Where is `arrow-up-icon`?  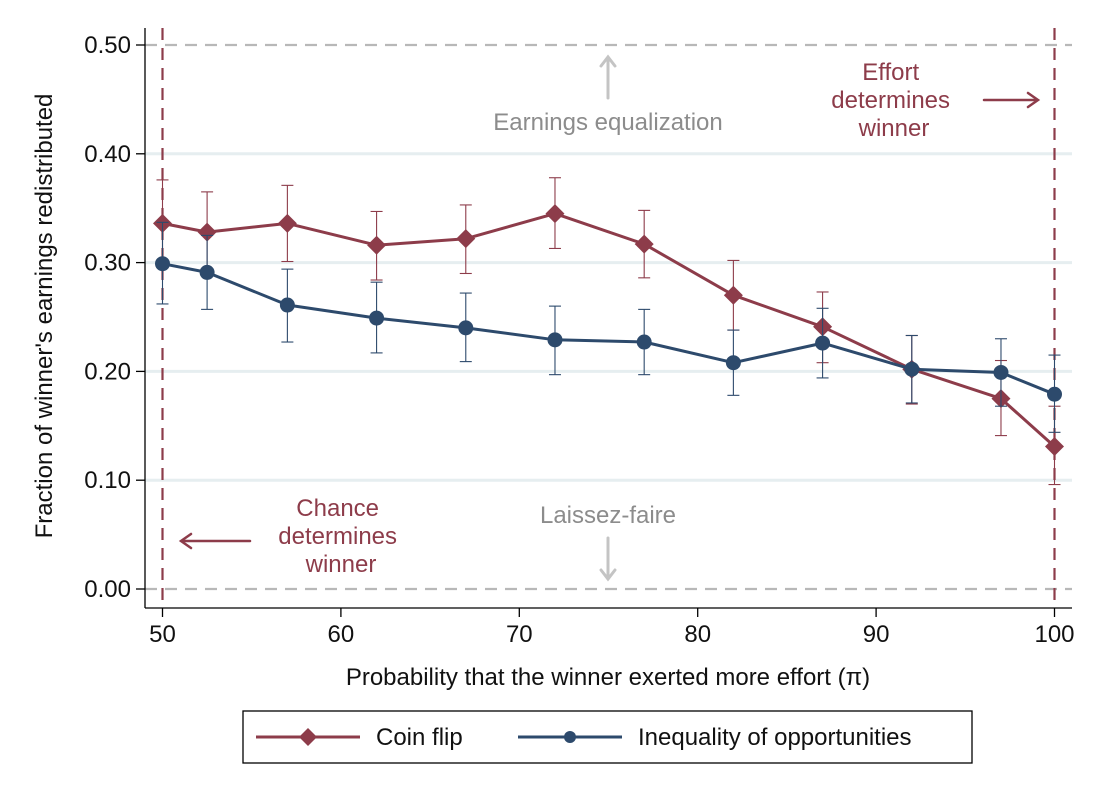
arrow-up-icon is located at coordinates (608, 77).